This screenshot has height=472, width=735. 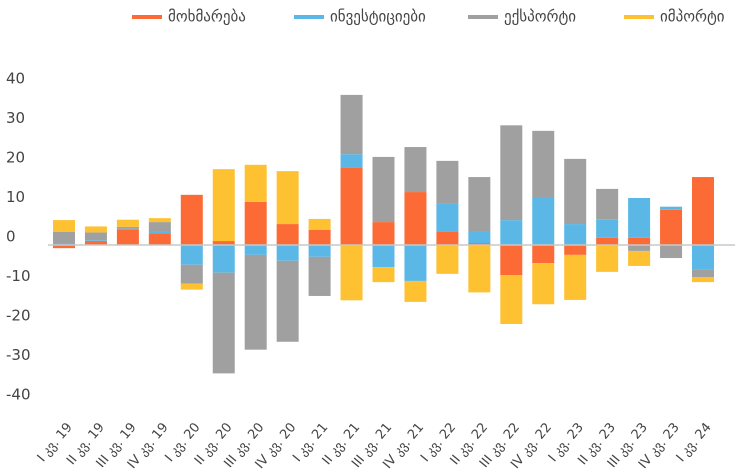 I want to click on y-tick-label: -40, so click(x=18, y=395).